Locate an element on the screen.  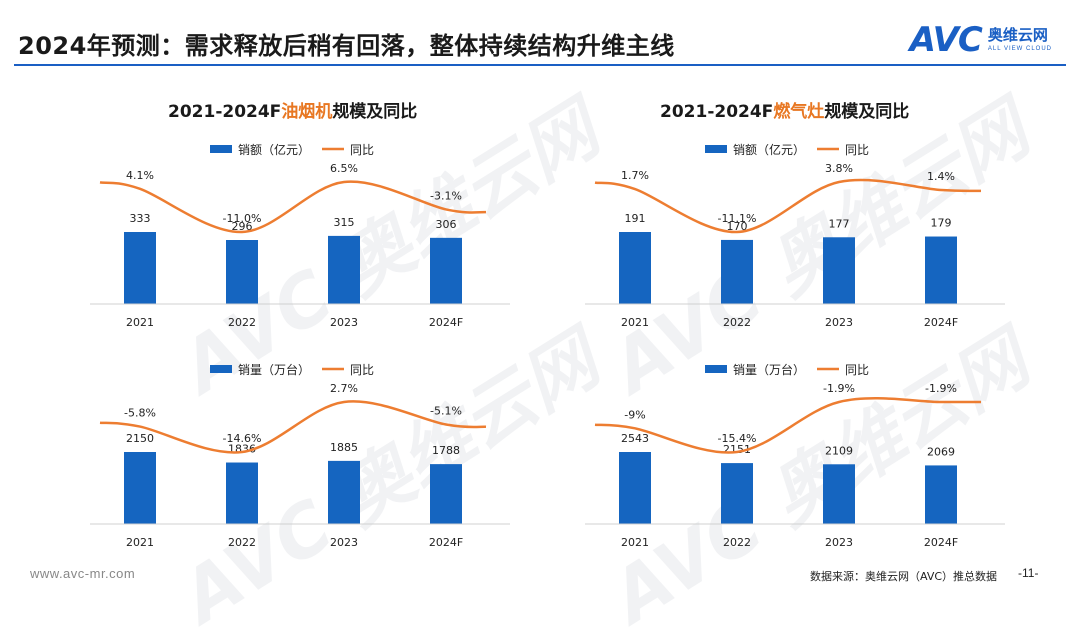
avc-logo-mark: AVC is located at coordinates (946, 40).